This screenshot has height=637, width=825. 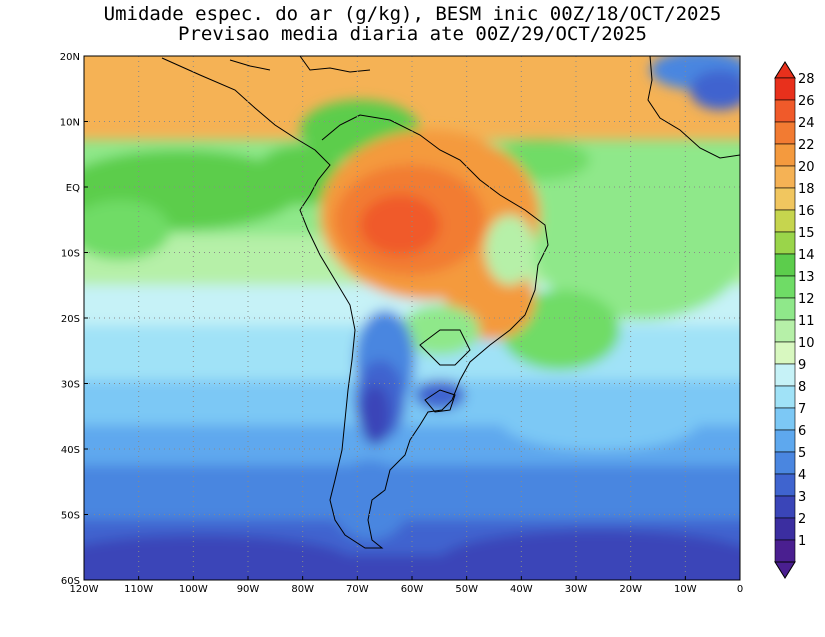 What do you see at coordinates (802, 409) in the screenshot?
I see `colorbar-label: 7` at bounding box center [802, 409].